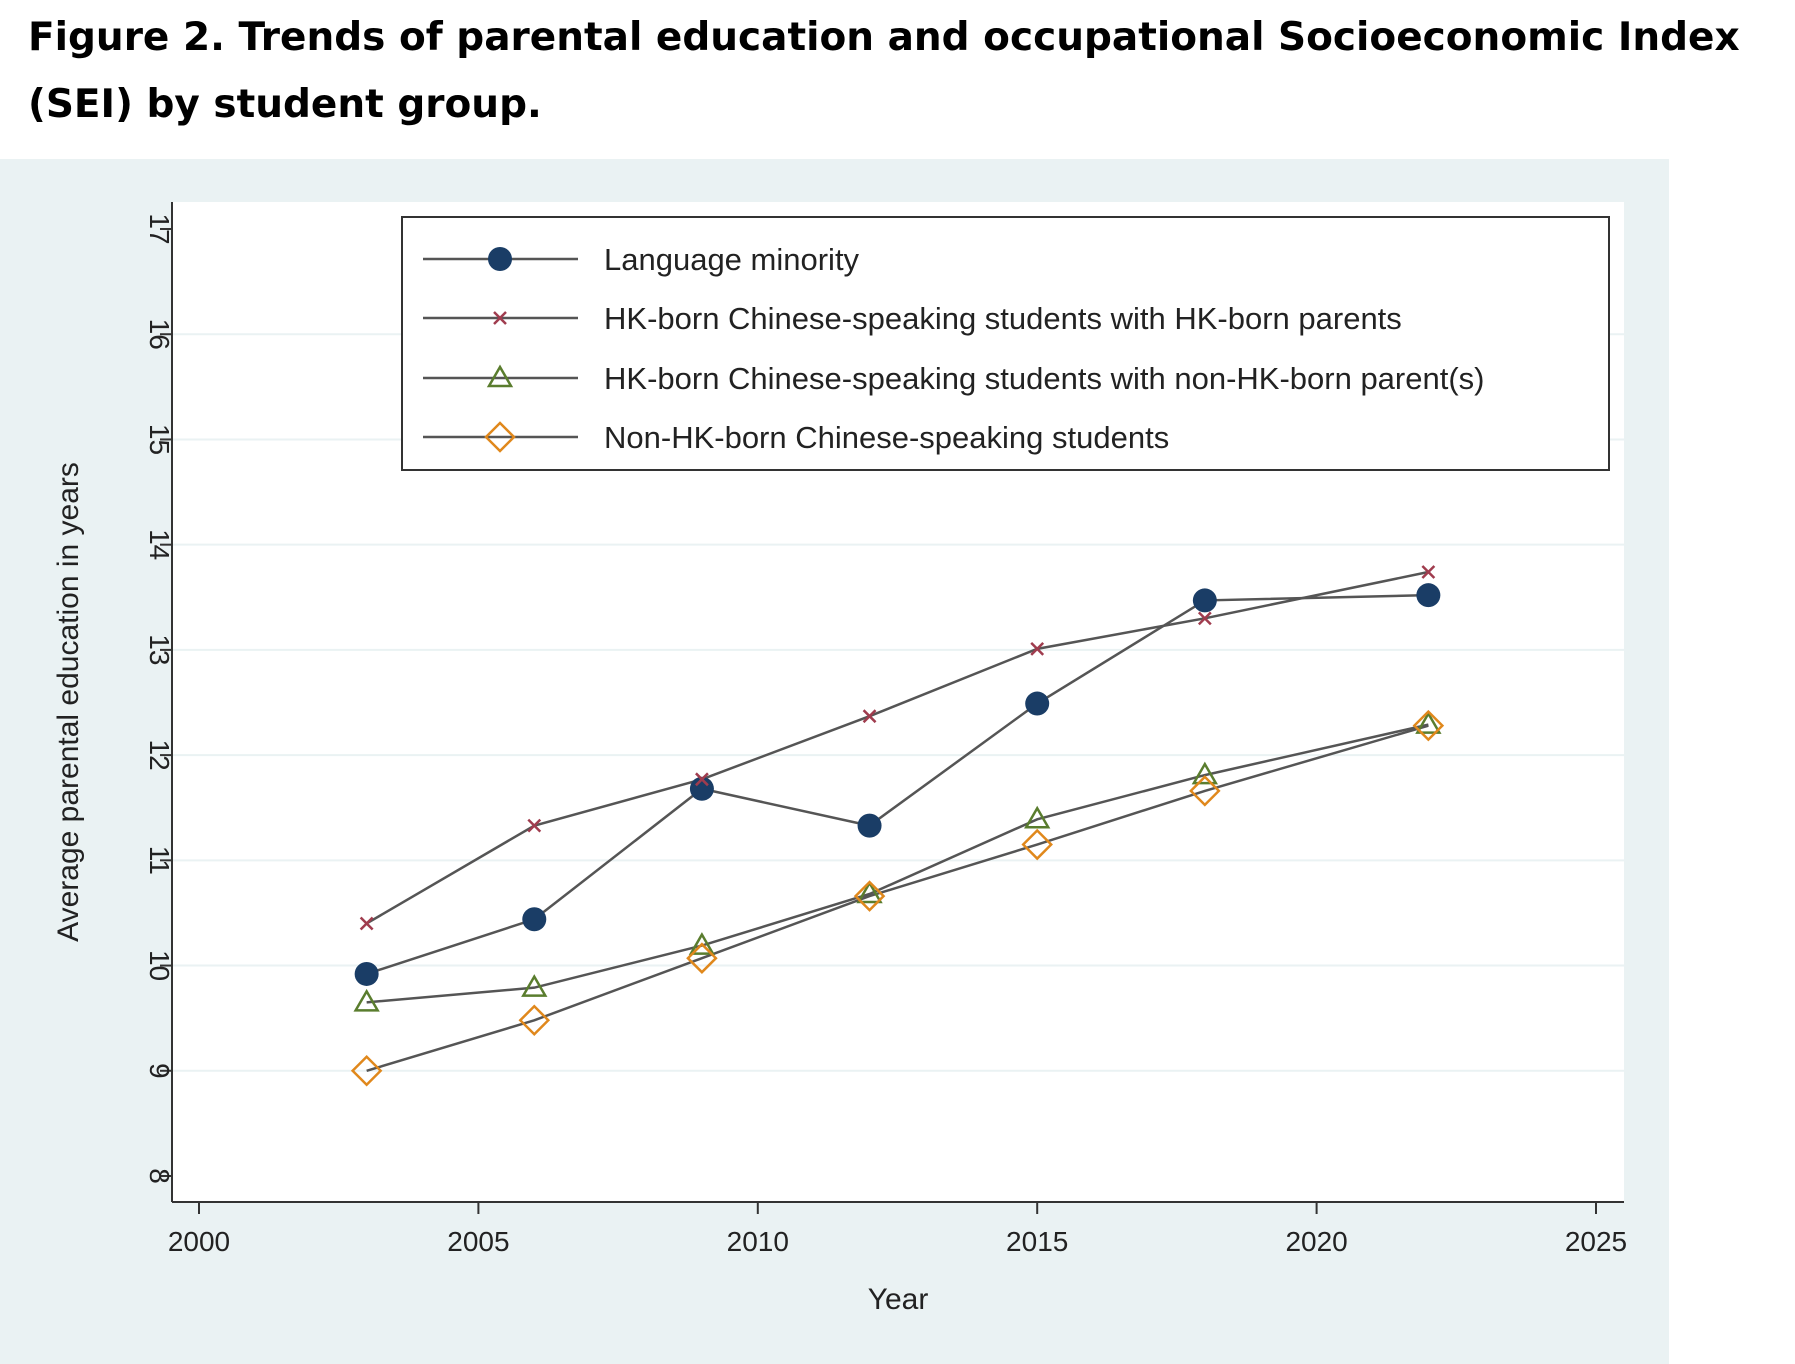 This screenshot has width=1795, height=1364. What do you see at coordinates (159, 649) in the screenshot?
I see `y-tick-label: 13` at bounding box center [159, 649].